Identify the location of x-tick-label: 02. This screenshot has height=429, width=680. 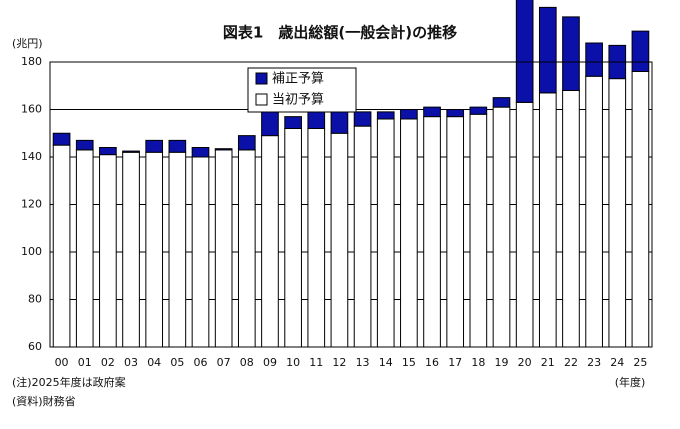
(108, 362).